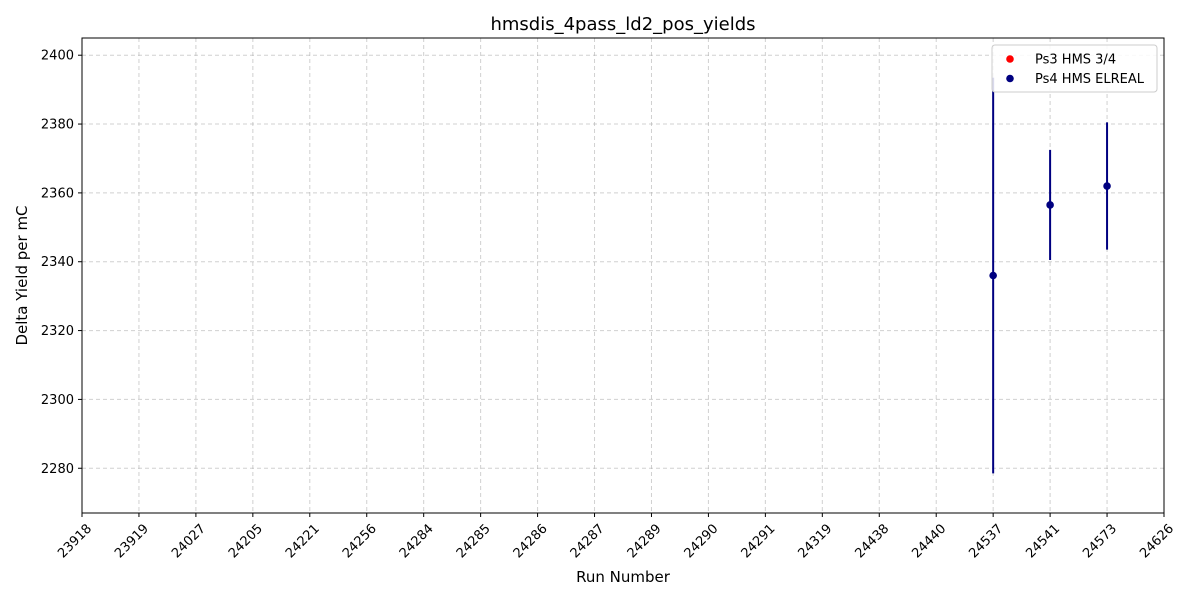 The height and width of the screenshot is (600, 1200). I want to click on x-tick-label: 24287, so click(588, 541).